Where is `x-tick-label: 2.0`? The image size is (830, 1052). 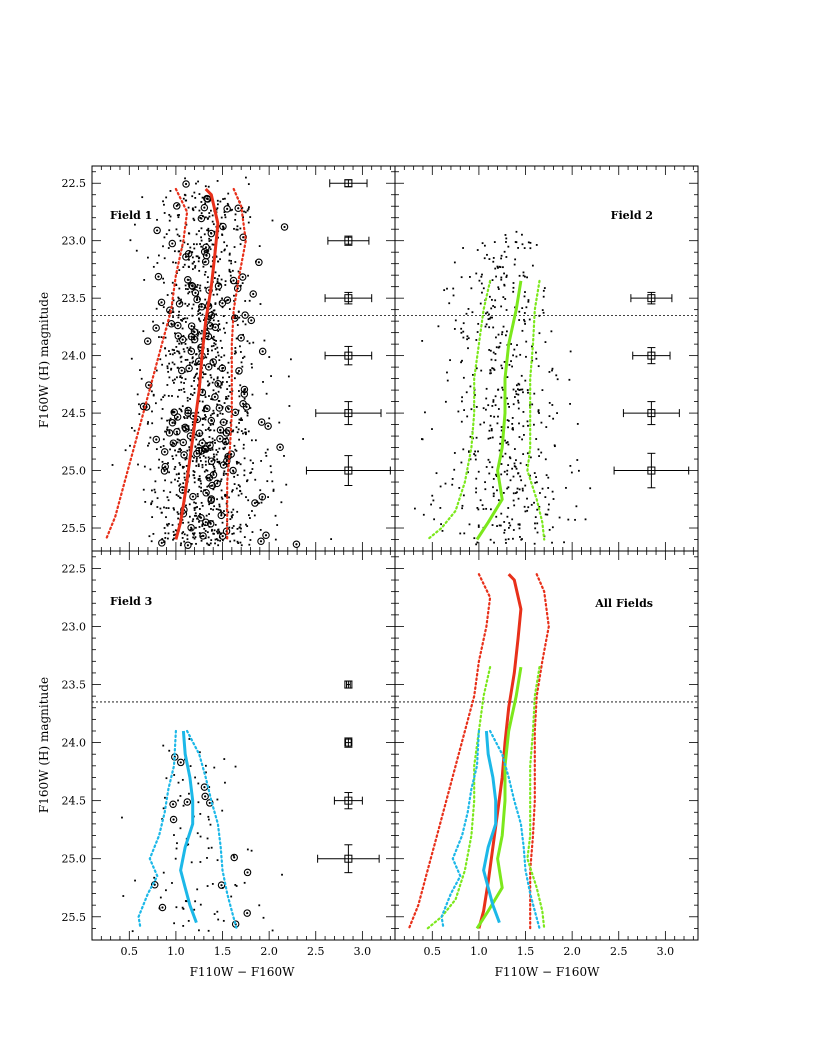
x-tick-label: 2.0 is located at coordinates (572, 951).